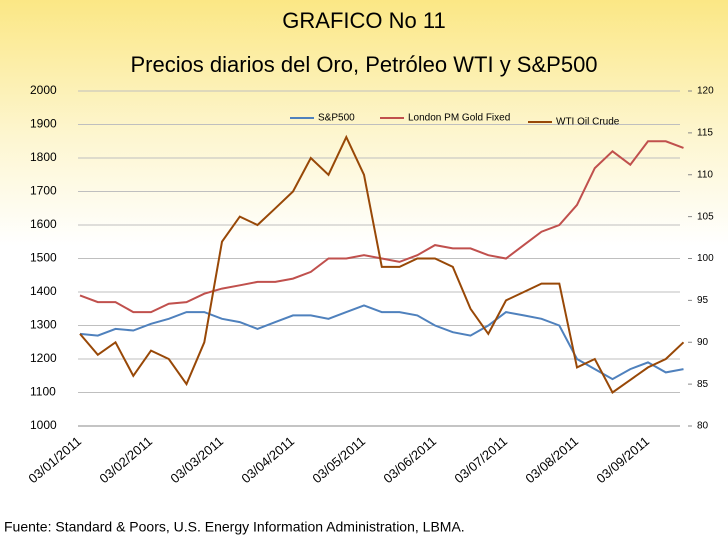  I want to click on y-tick-label: 1800, so click(43, 157).